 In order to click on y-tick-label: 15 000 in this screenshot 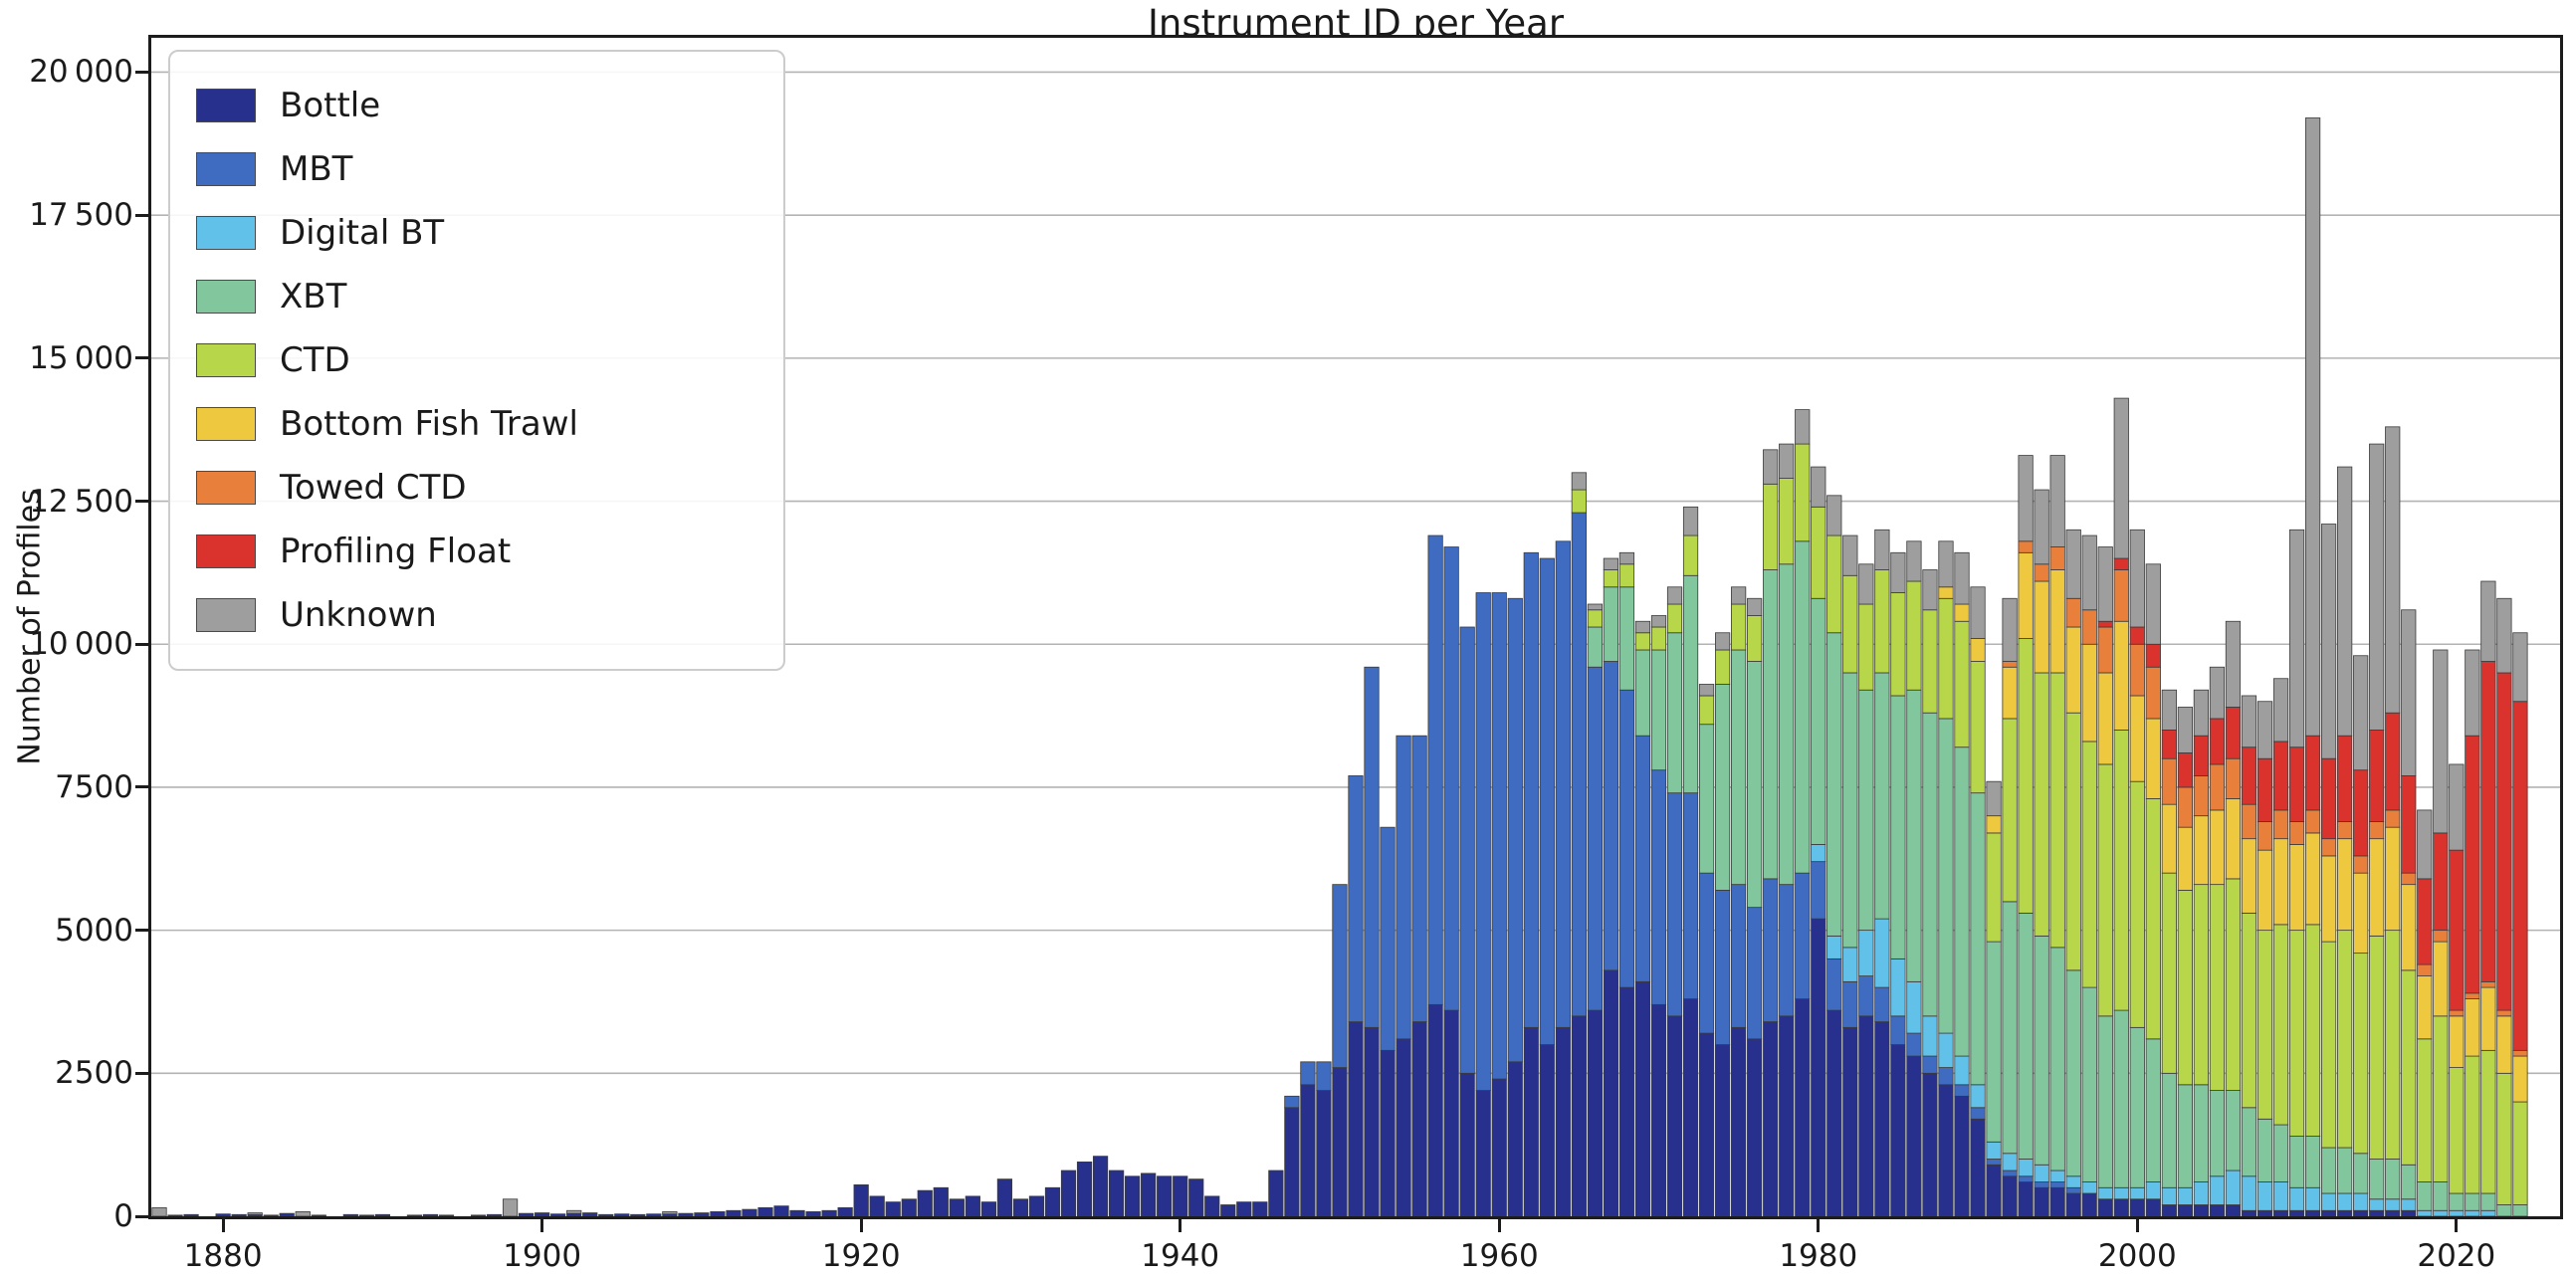, I will do `click(81, 358)`.